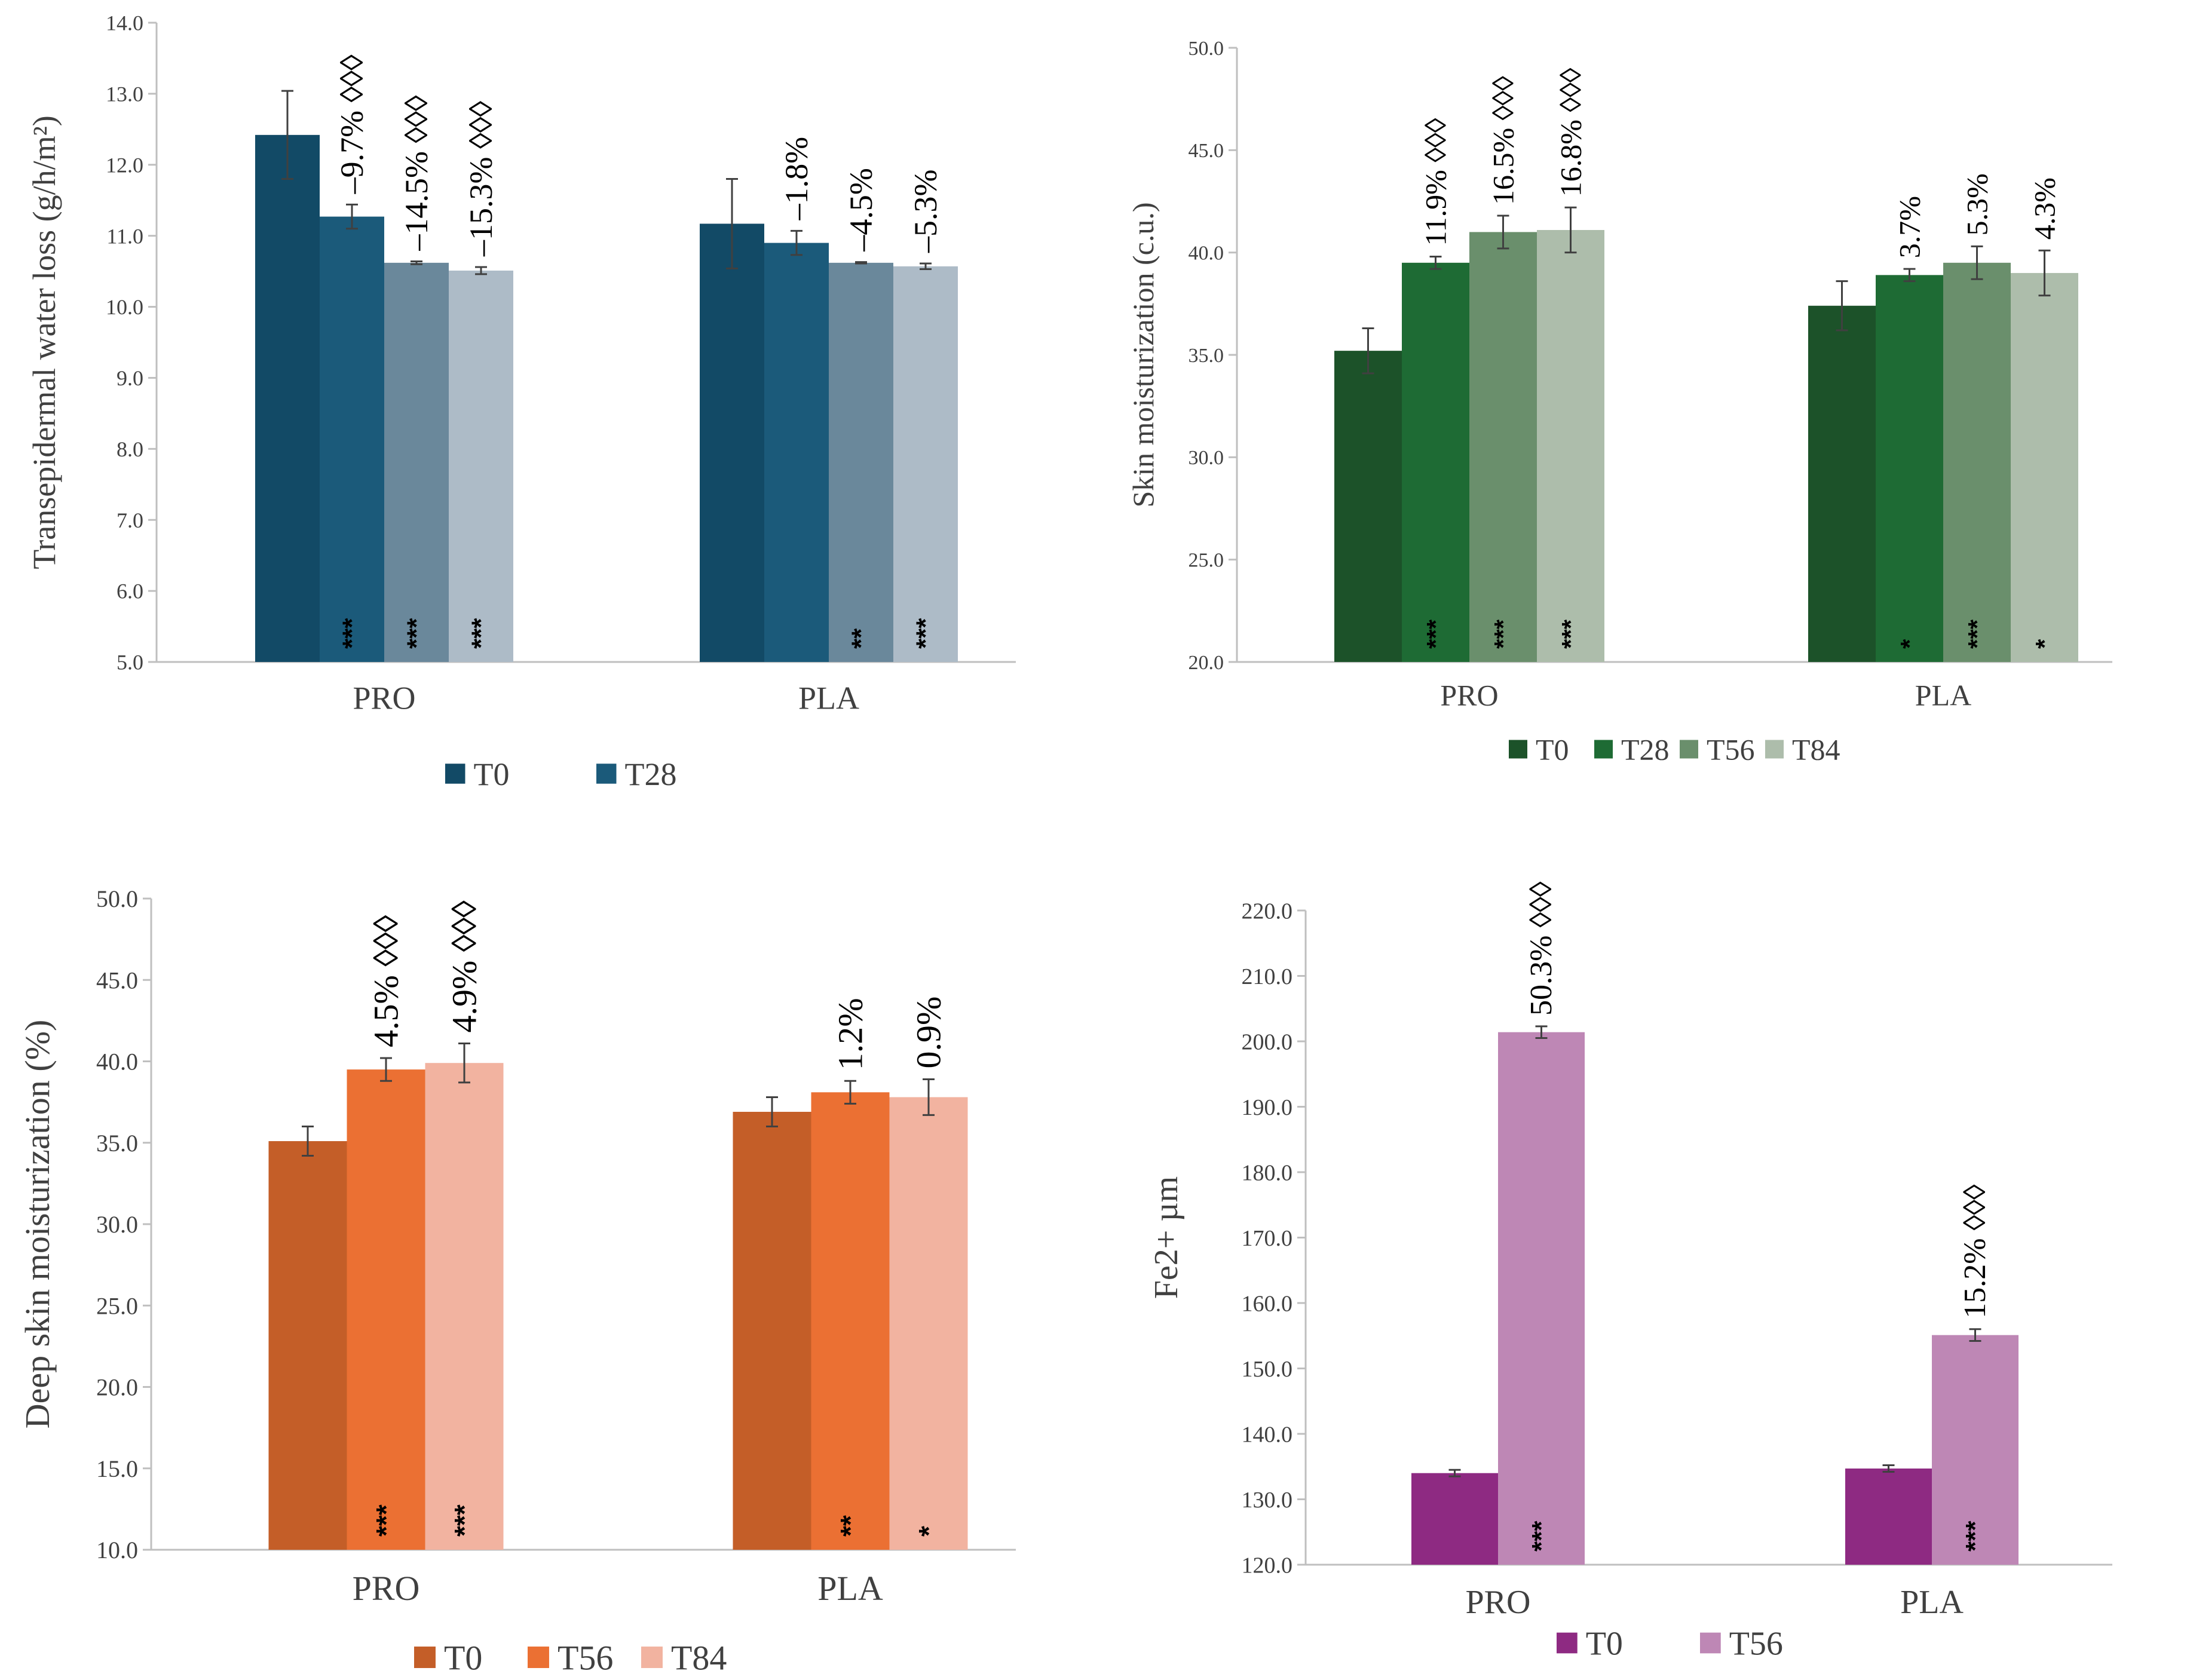 This screenshot has height=1680, width=2190. Describe the element at coordinates (1909, 469) in the screenshot. I see `bar-t28-pla` at that location.